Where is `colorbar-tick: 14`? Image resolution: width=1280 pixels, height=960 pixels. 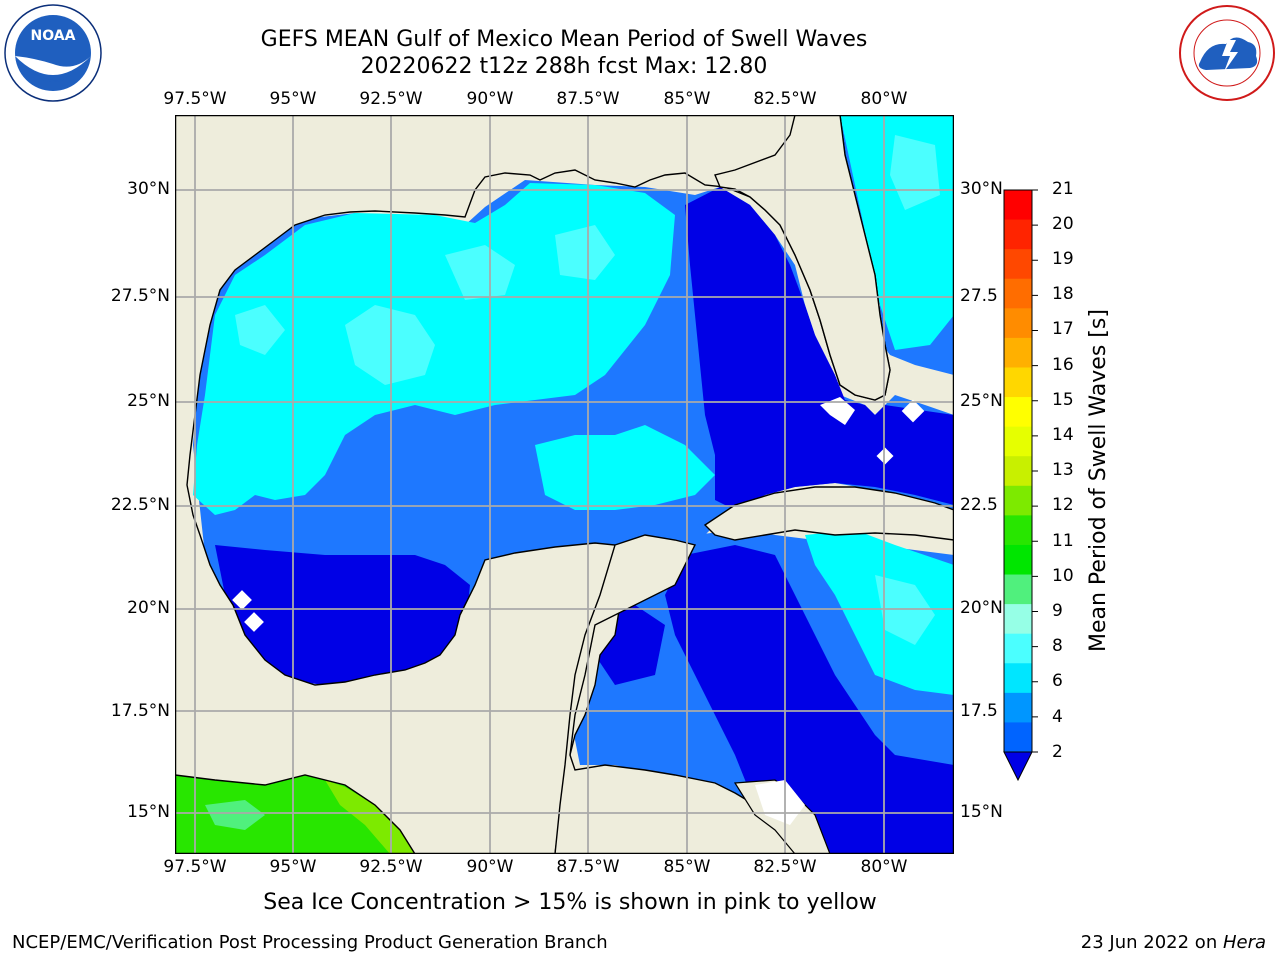
colorbar-tick: 14 is located at coordinates (1063, 435).